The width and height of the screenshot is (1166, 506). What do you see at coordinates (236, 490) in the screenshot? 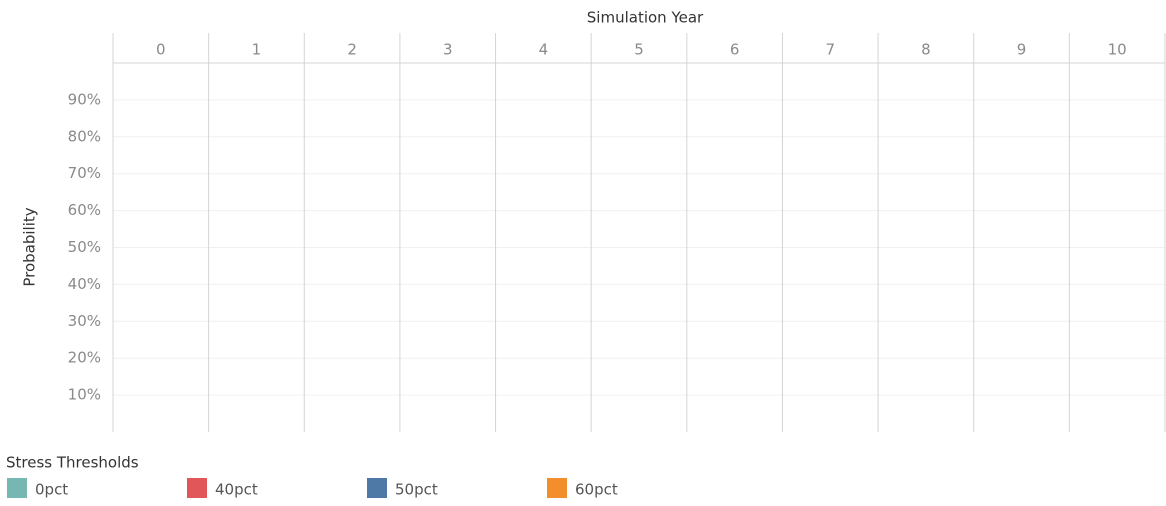
I see `legend-label: 40pct` at bounding box center [236, 490].